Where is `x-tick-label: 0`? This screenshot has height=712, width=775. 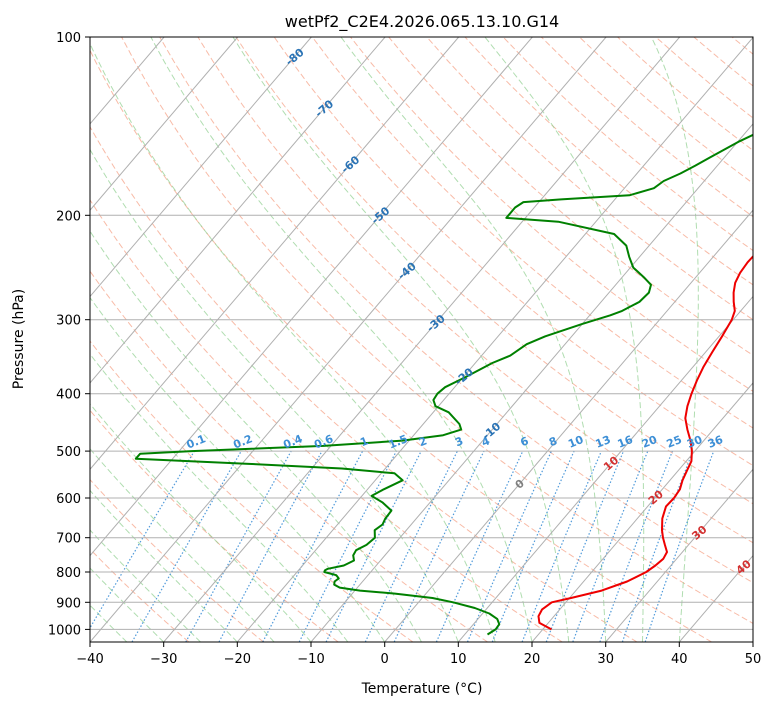
x-tick-label: 0 is located at coordinates (385, 659).